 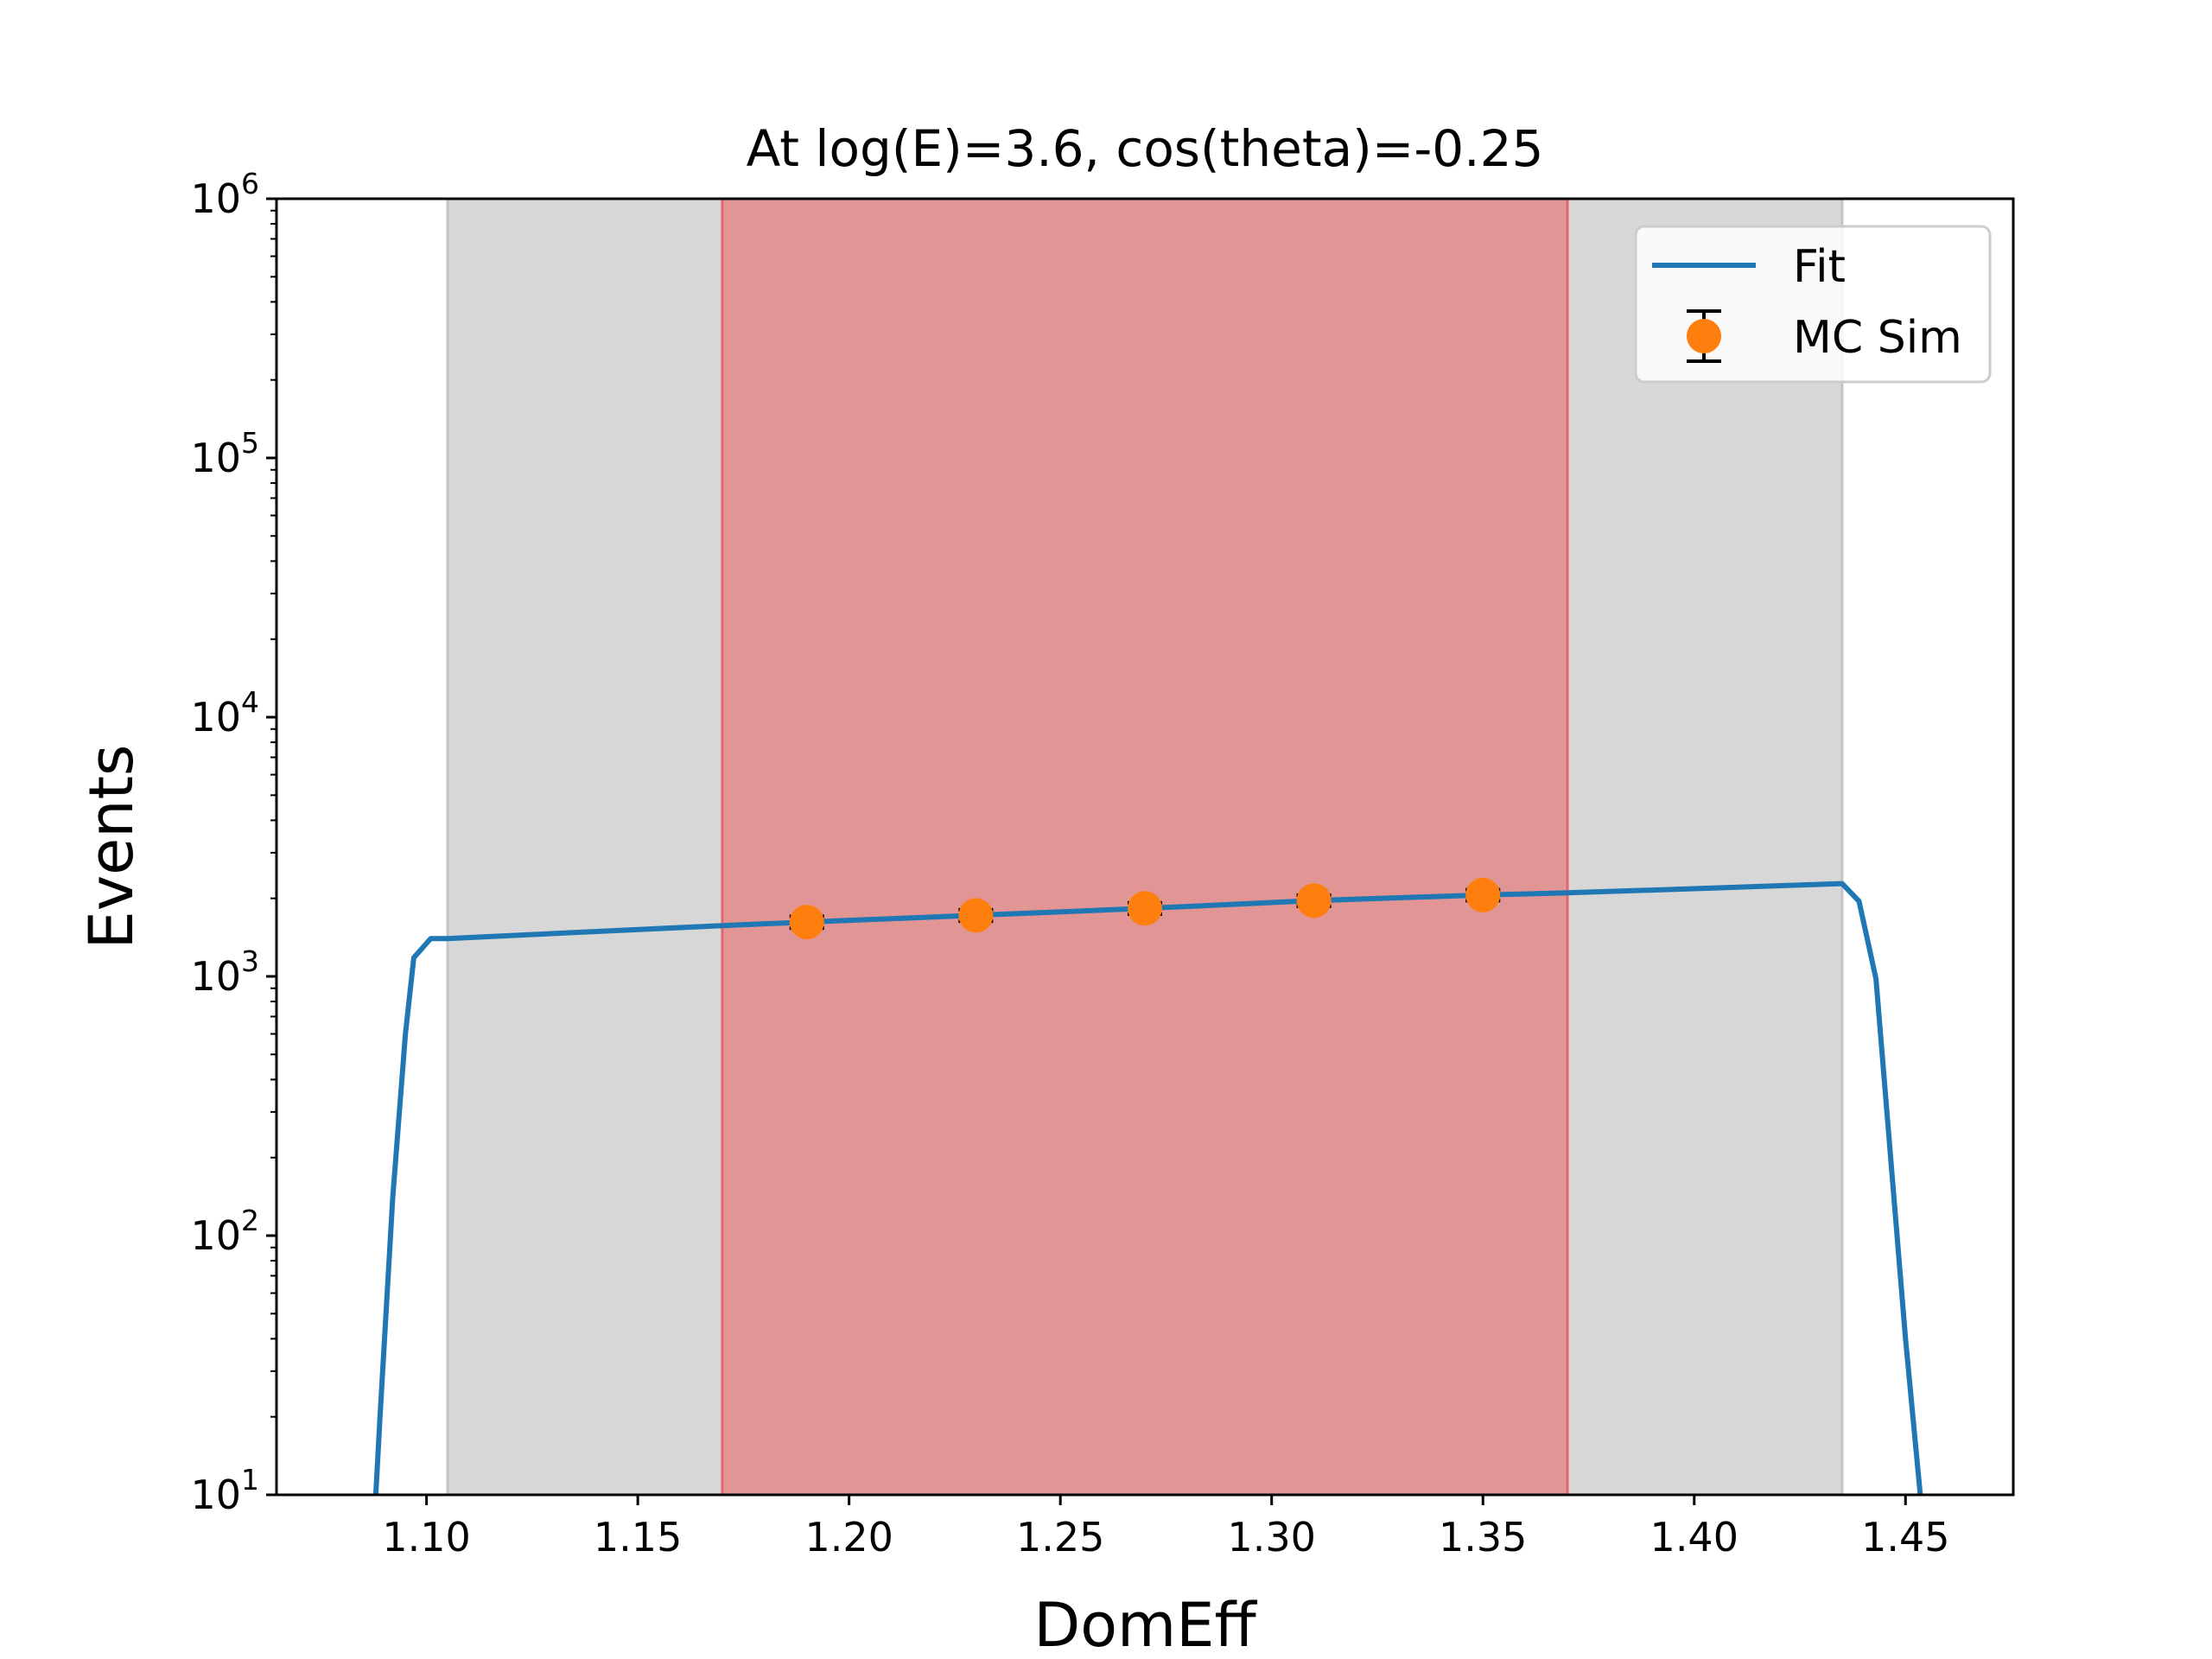 What do you see at coordinates (1145, 148) in the screenshot?
I see `chart-title: At log(E)=3.6, cos(theta)=-0.25` at bounding box center [1145, 148].